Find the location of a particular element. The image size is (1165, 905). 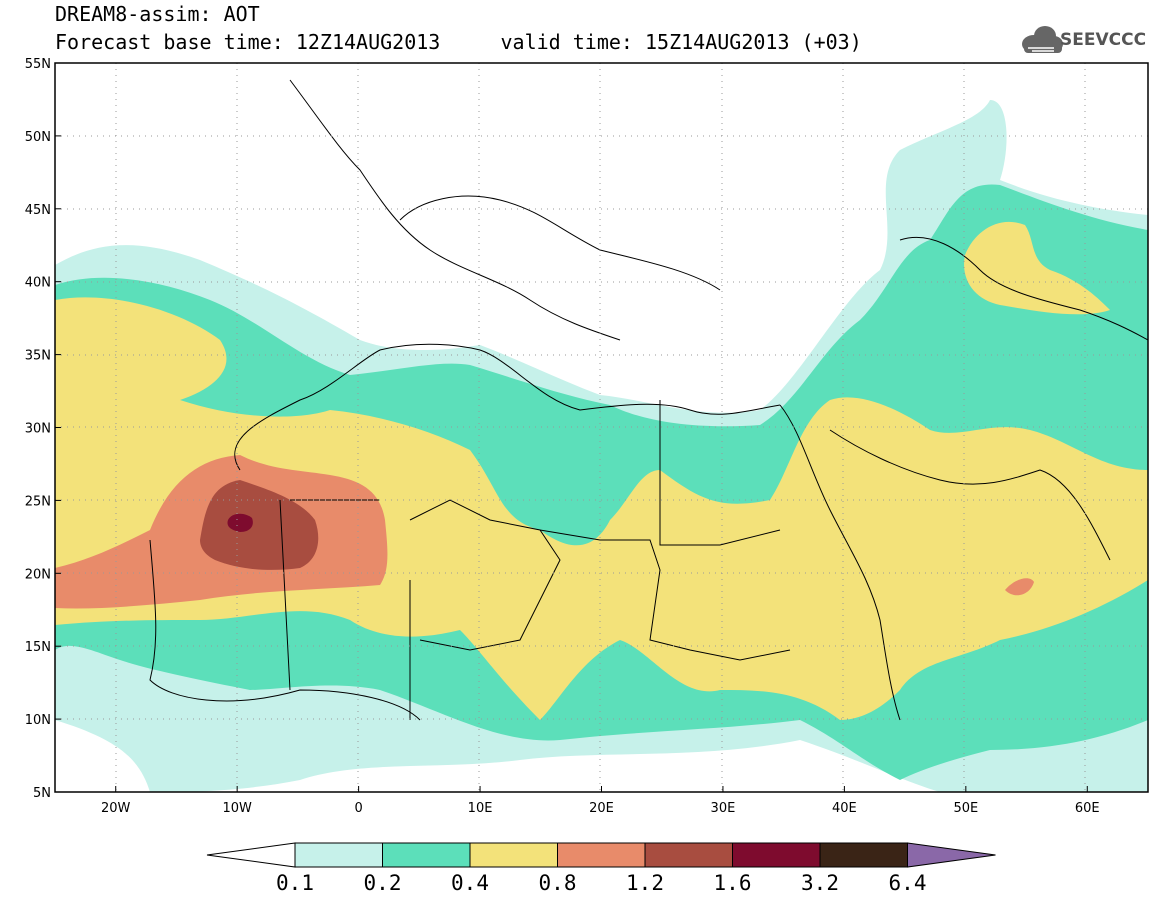

aot-contour-0.8-arabia is located at coordinates (1019, 587).